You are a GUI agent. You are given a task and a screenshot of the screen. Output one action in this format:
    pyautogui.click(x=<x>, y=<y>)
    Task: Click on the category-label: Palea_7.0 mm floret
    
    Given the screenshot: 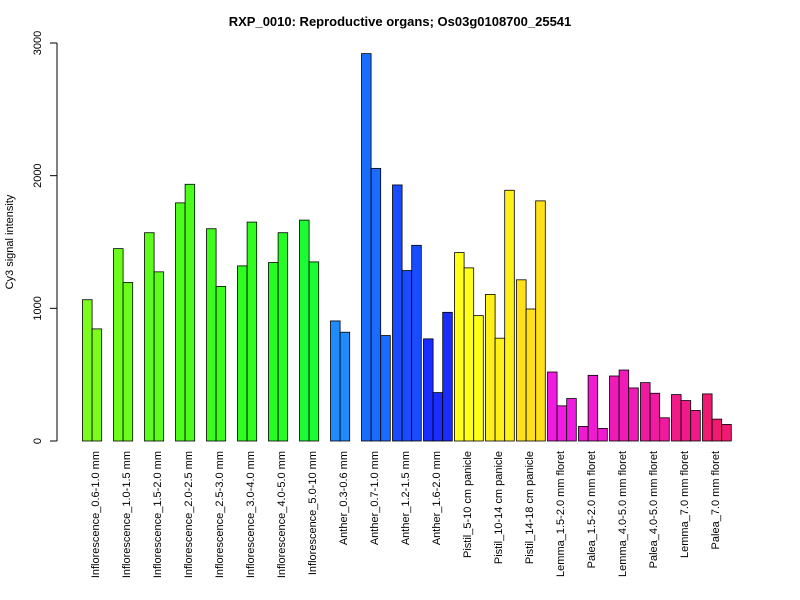 What is the action you would take?
    pyautogui.click(x=716, y=500)
    